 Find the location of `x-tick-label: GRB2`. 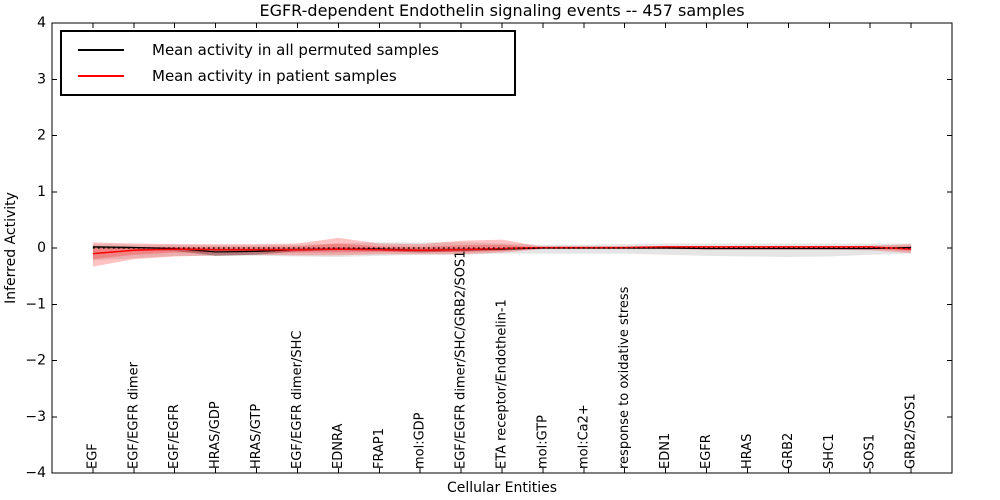

x-tick-label: GRB2 is located at coordinates (788, 451).